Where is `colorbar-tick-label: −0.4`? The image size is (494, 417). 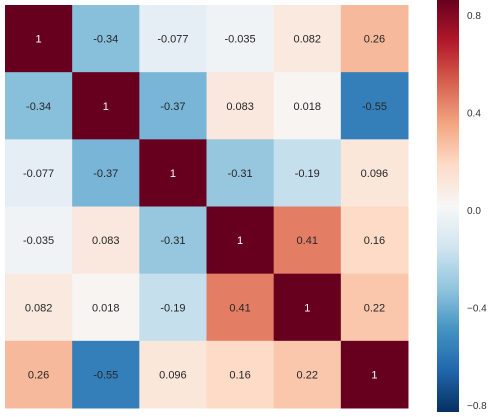 colorbar-tick-label: −0.4 is located at coordinates (477, 309).